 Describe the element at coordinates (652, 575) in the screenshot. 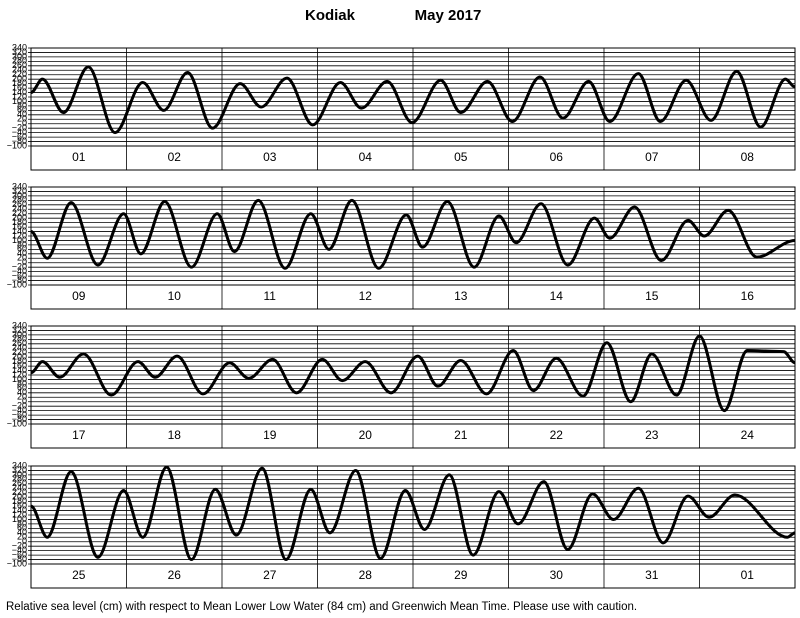

I see `x-tick-label: 31` at that location.